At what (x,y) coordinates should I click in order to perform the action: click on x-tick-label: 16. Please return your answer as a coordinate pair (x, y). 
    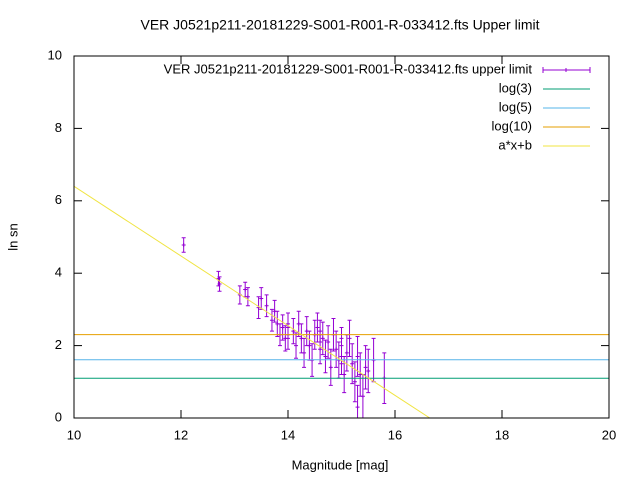
    Looking at the image, I should click on (395, 434).